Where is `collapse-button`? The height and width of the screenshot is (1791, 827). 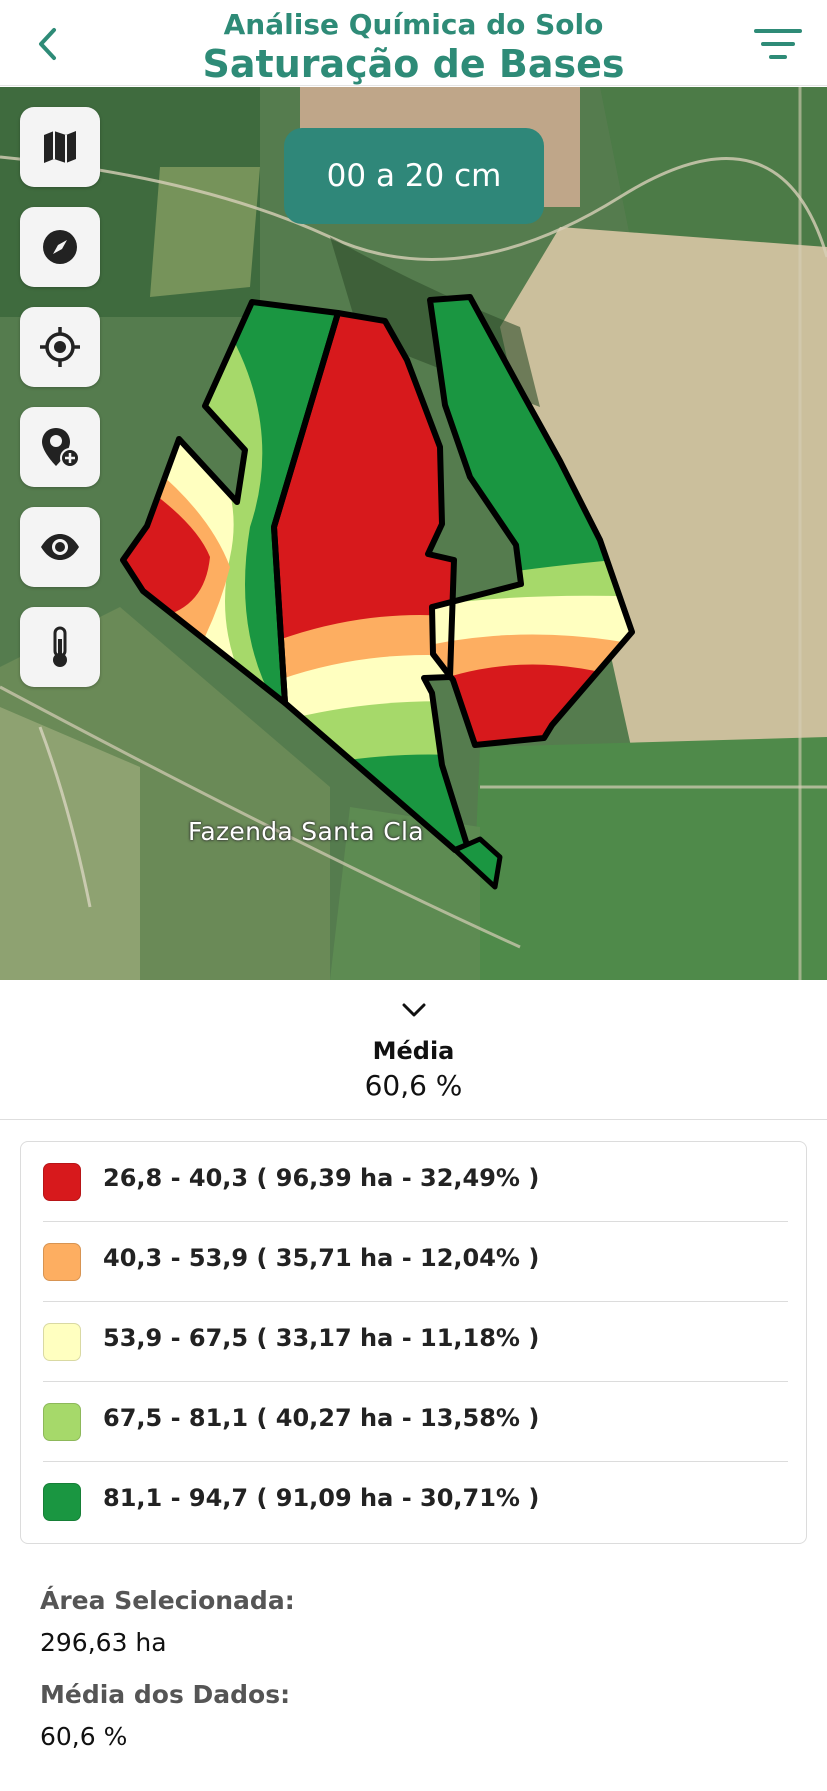
collapse-button is located at coordinates (414, 1010).